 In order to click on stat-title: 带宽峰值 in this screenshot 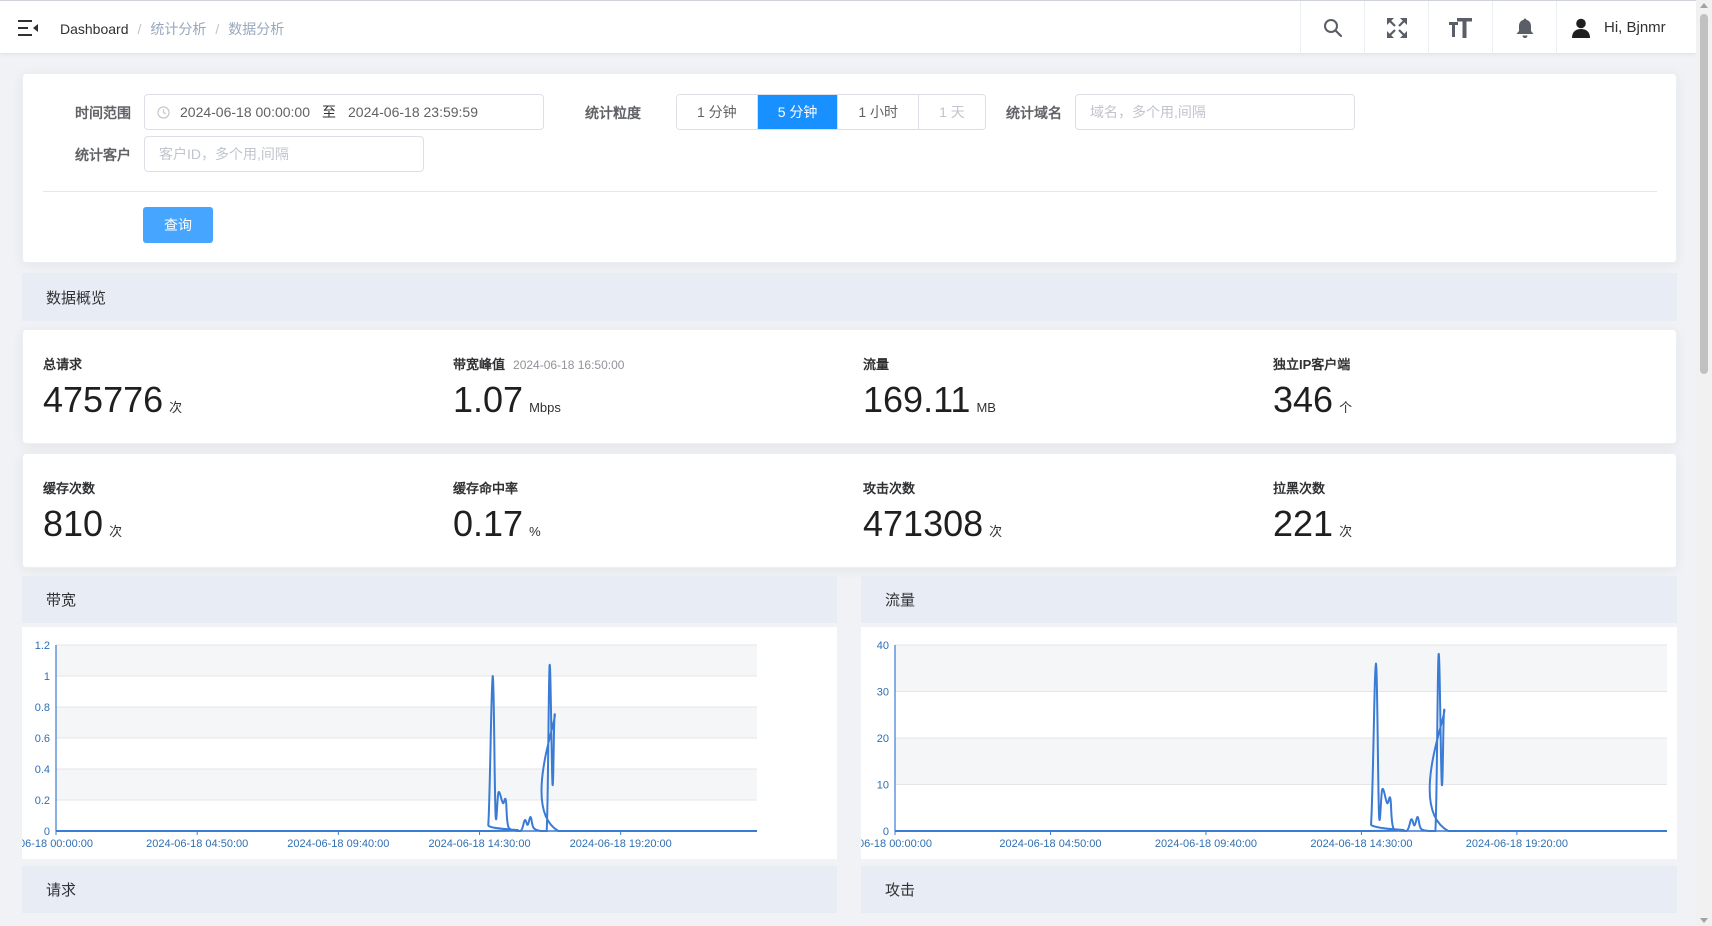, I will do `click(479, 364)`.